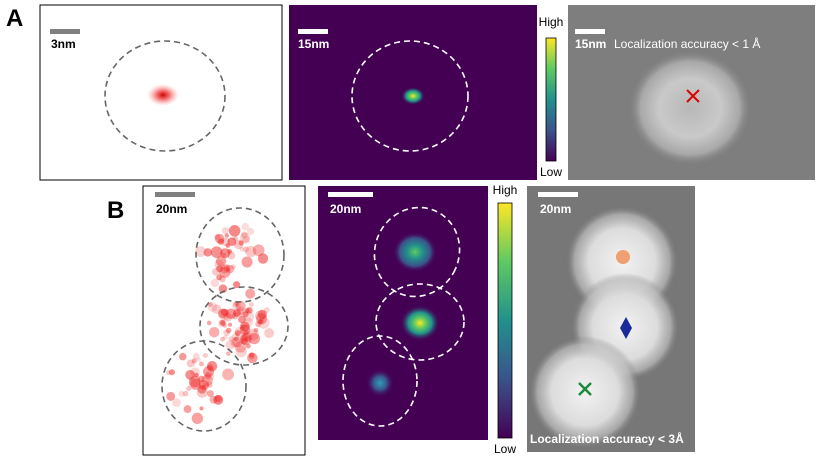 The image size is (817, 459). Describe the element at coordinates (555, 209) in the screenshot. I see `scale-label: 20nm` at that location.